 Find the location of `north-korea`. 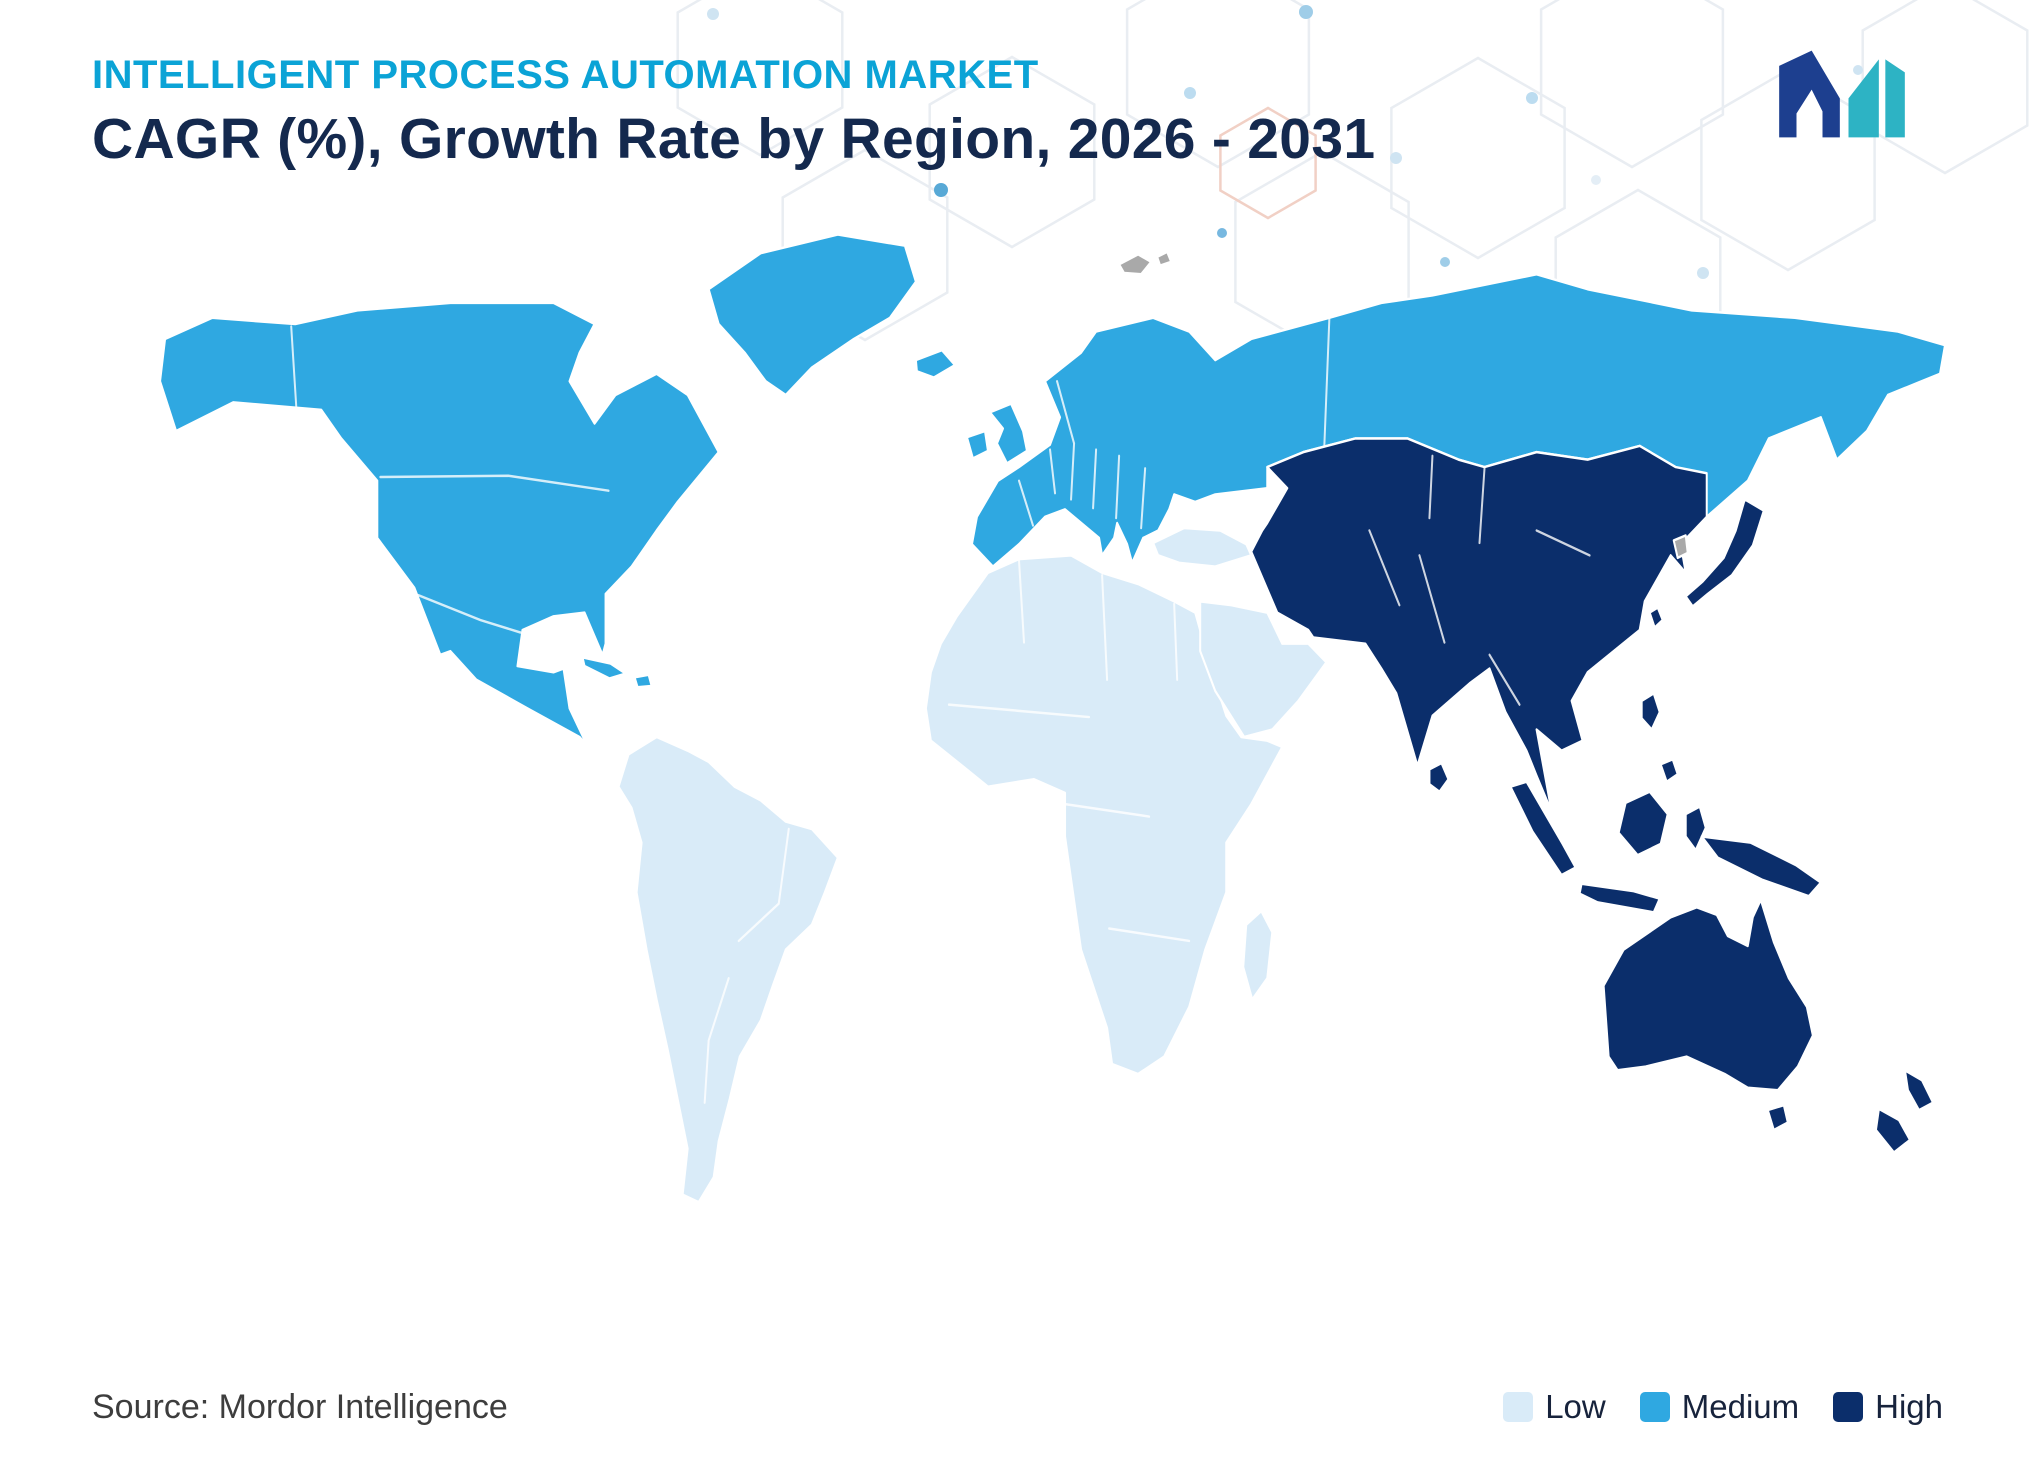

north-korea is located at coordinates (1680, 547).